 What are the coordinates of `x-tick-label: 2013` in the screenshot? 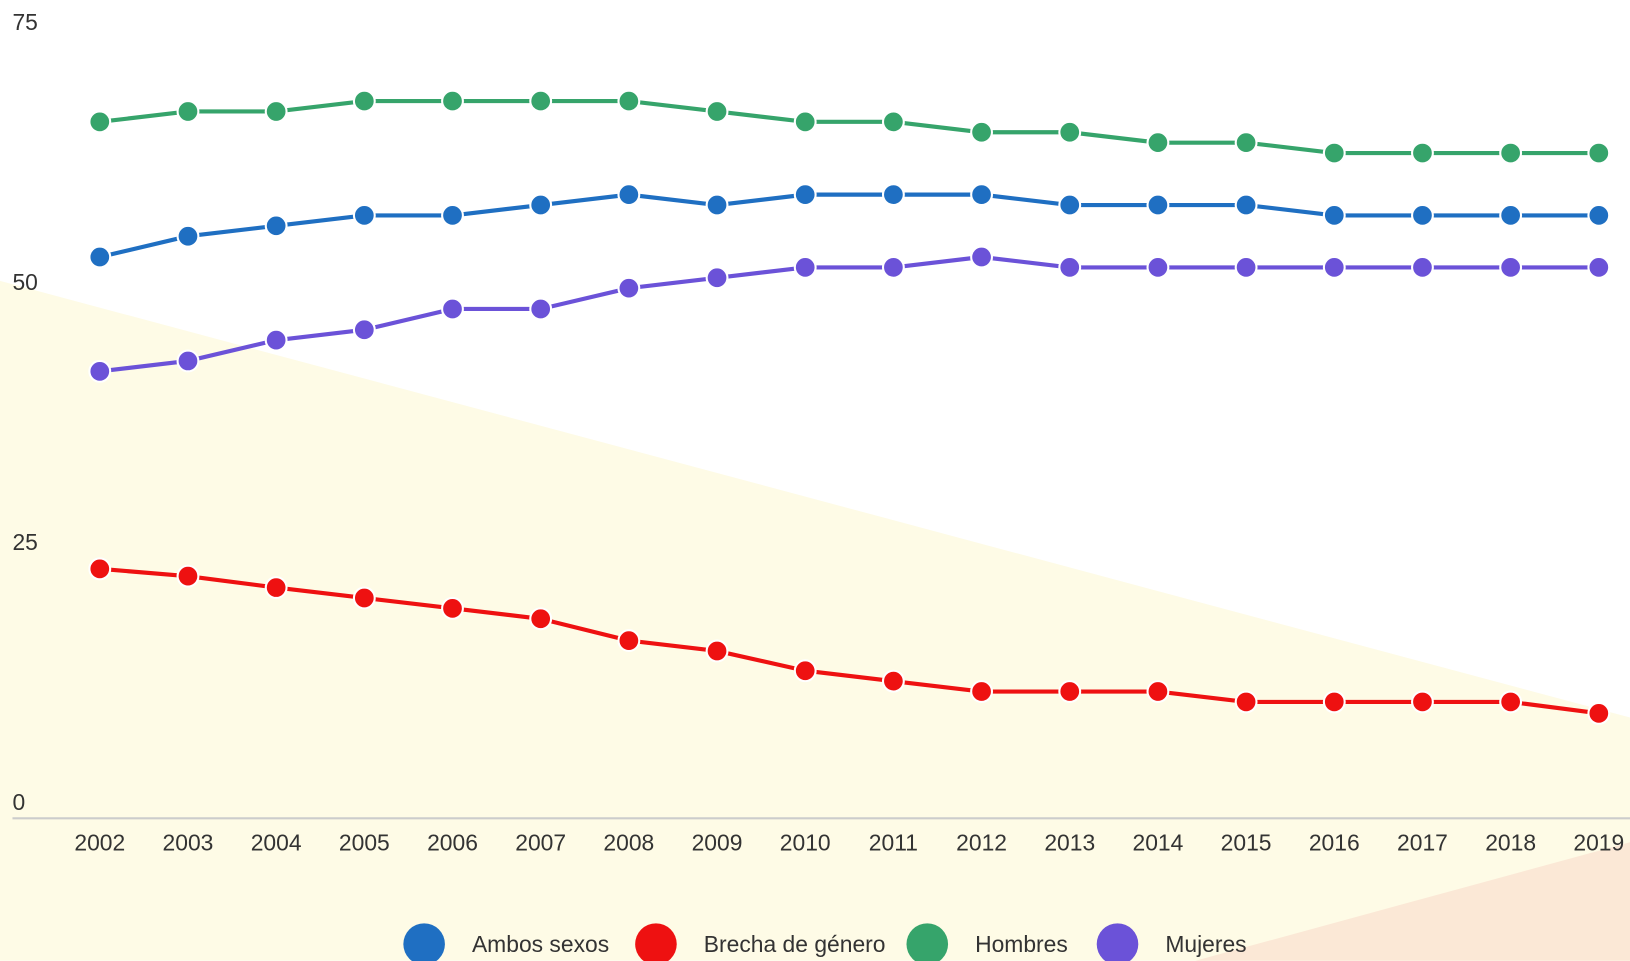 It's located at (1069, 842).